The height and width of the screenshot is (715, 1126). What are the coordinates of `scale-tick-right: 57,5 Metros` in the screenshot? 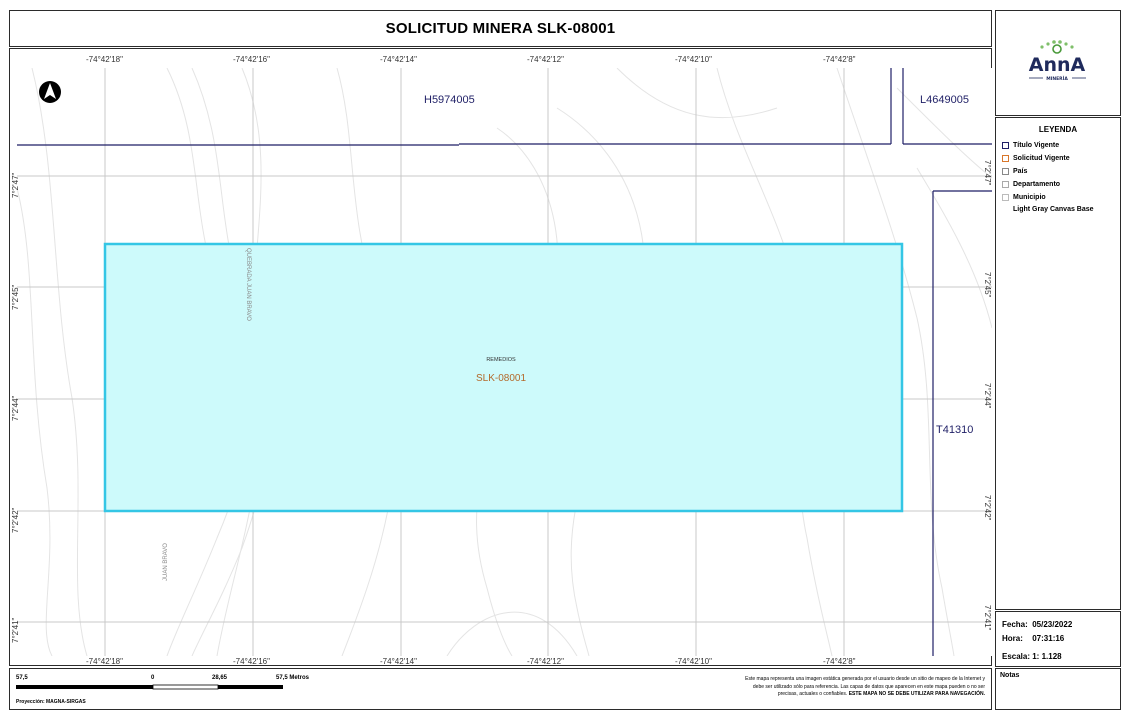 It's located at (293, 678).